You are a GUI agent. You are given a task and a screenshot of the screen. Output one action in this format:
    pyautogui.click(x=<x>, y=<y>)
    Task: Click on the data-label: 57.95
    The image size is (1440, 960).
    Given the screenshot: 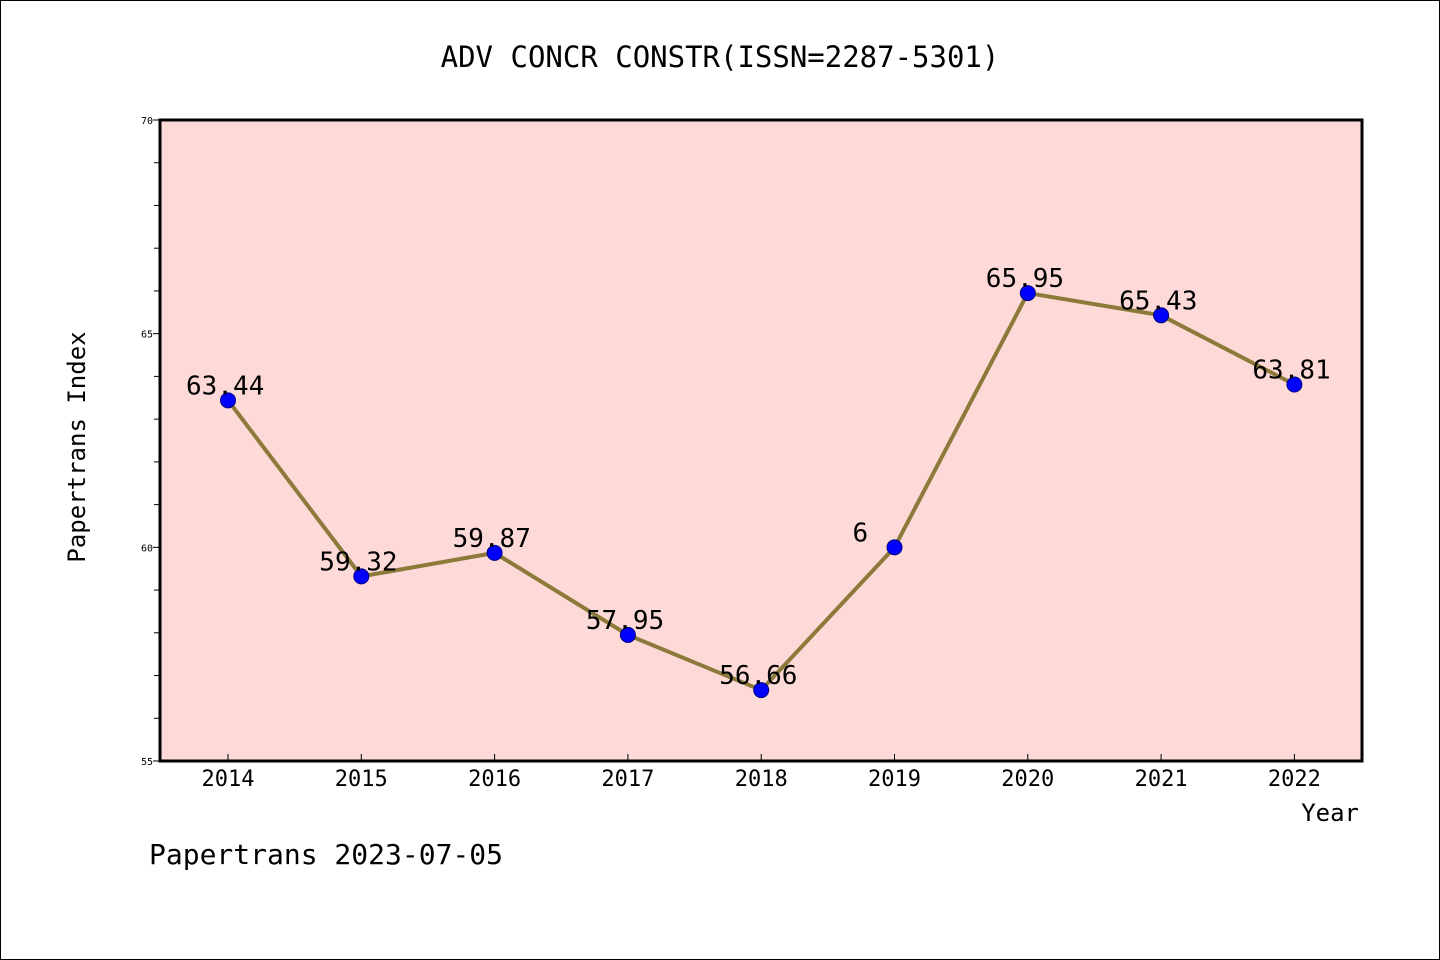 What is the action you would take?
    pyautogui.click(x=625, y=621)
    